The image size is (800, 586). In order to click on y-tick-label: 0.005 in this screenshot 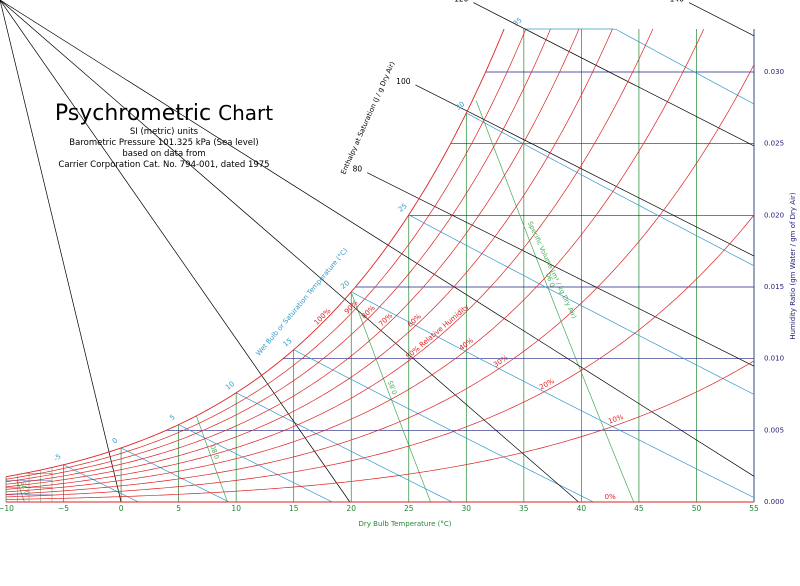, I will do `click(774, 430)`.